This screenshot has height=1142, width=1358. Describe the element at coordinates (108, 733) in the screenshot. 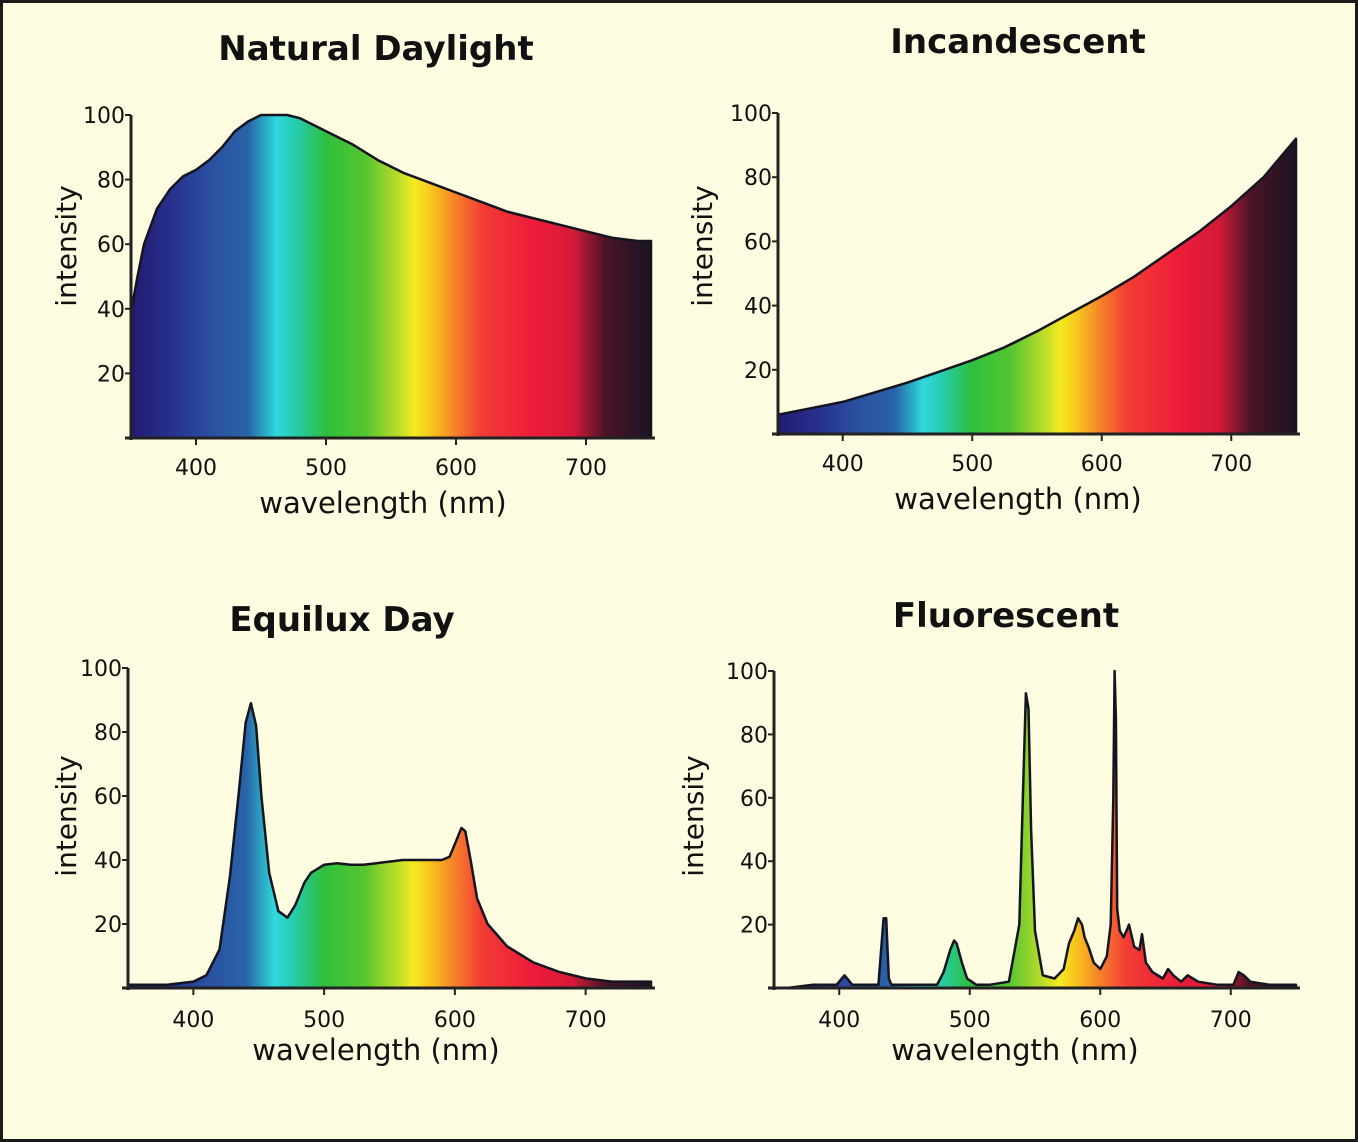

I see `equilux-day-y-tick-label: 80` at that location.